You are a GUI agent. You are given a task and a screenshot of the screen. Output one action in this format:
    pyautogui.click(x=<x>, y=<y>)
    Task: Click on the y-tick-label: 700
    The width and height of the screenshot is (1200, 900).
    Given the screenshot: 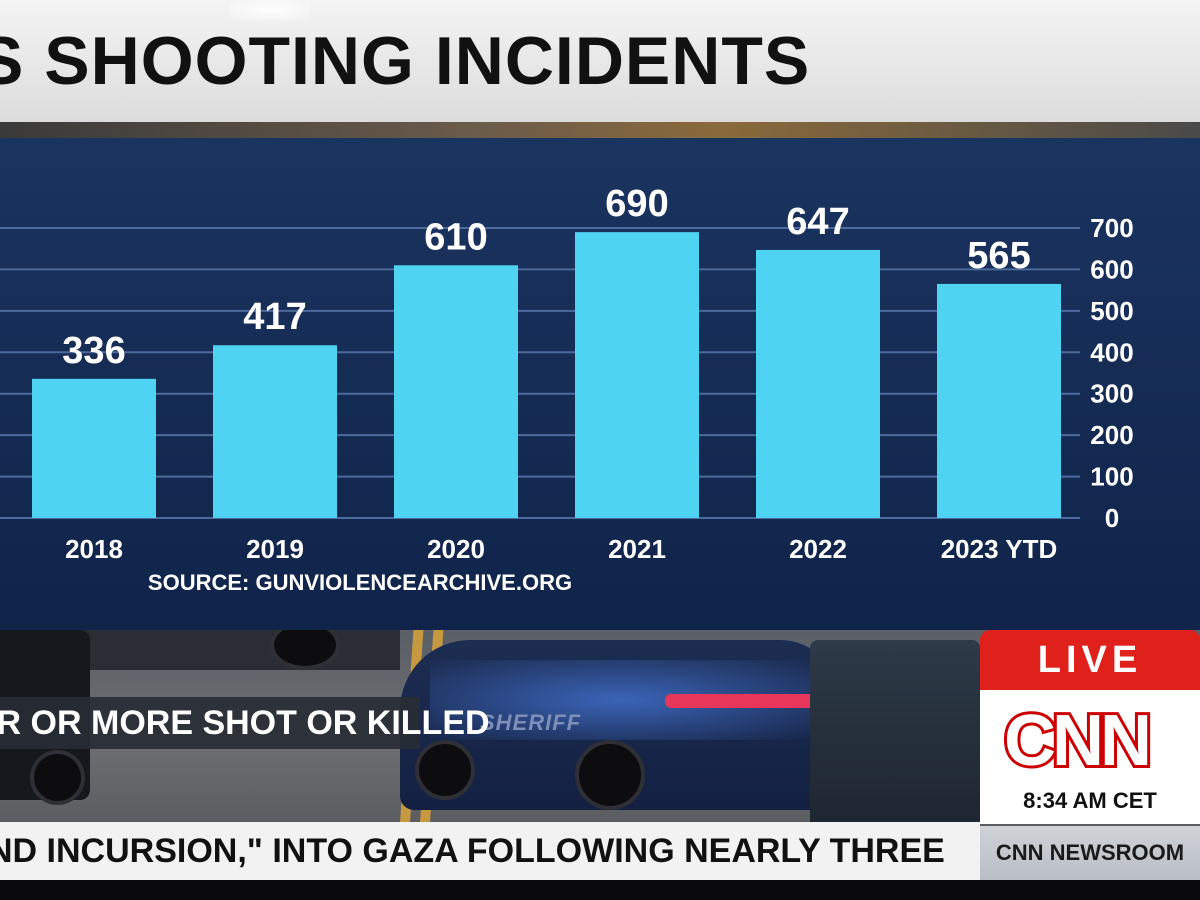 What is the action you would take?
    pyautogui.click(x=1111, y=228)
    